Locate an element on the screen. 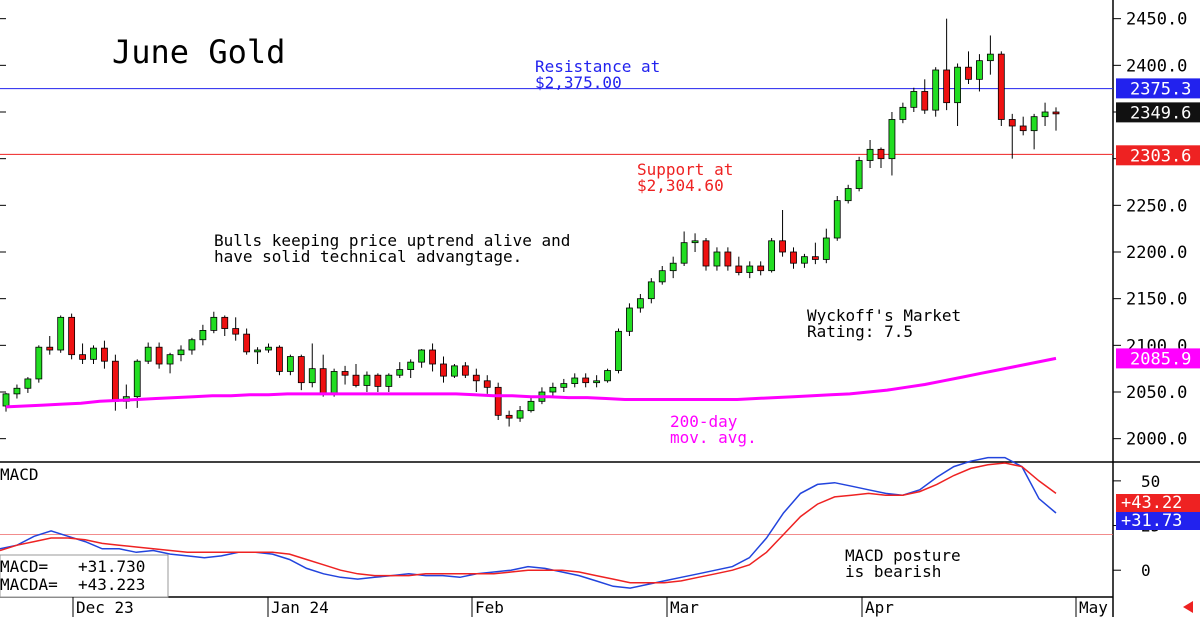 This screenshot has height=617, width=1200. macd-badge-label: +31.73 is located at coordinates (1151, 521).